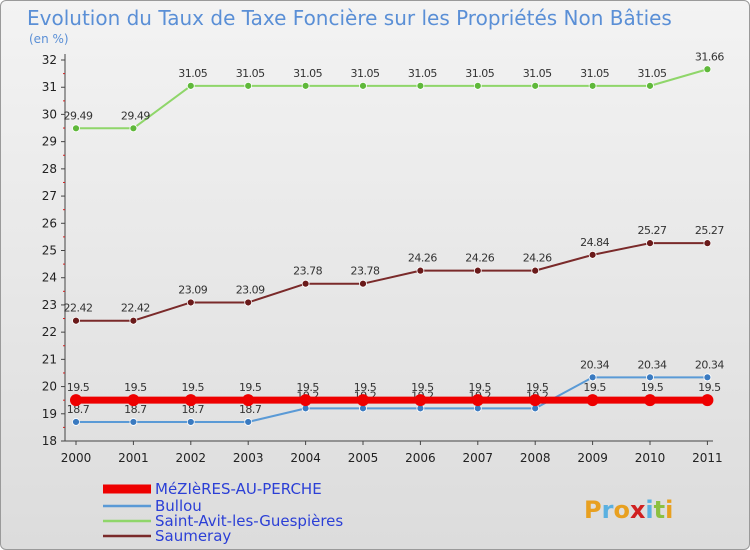 The height and width of the screenshot is (550, 750). What do you see at coordinates (49, 305) in the screenshot?
I see `y-tick-label: 23` at bounding box center [49, 305].